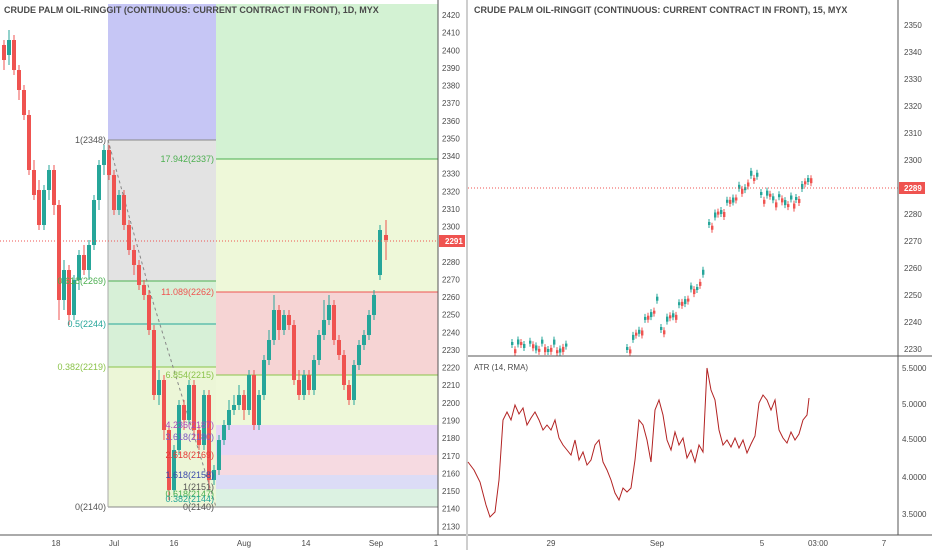 This screenshot has height=550, width=932. What do you see at coordinates (90, 140) in the screenshot?
I see `fib-left-1: 1(2348)` at bounding box center [90, 140].